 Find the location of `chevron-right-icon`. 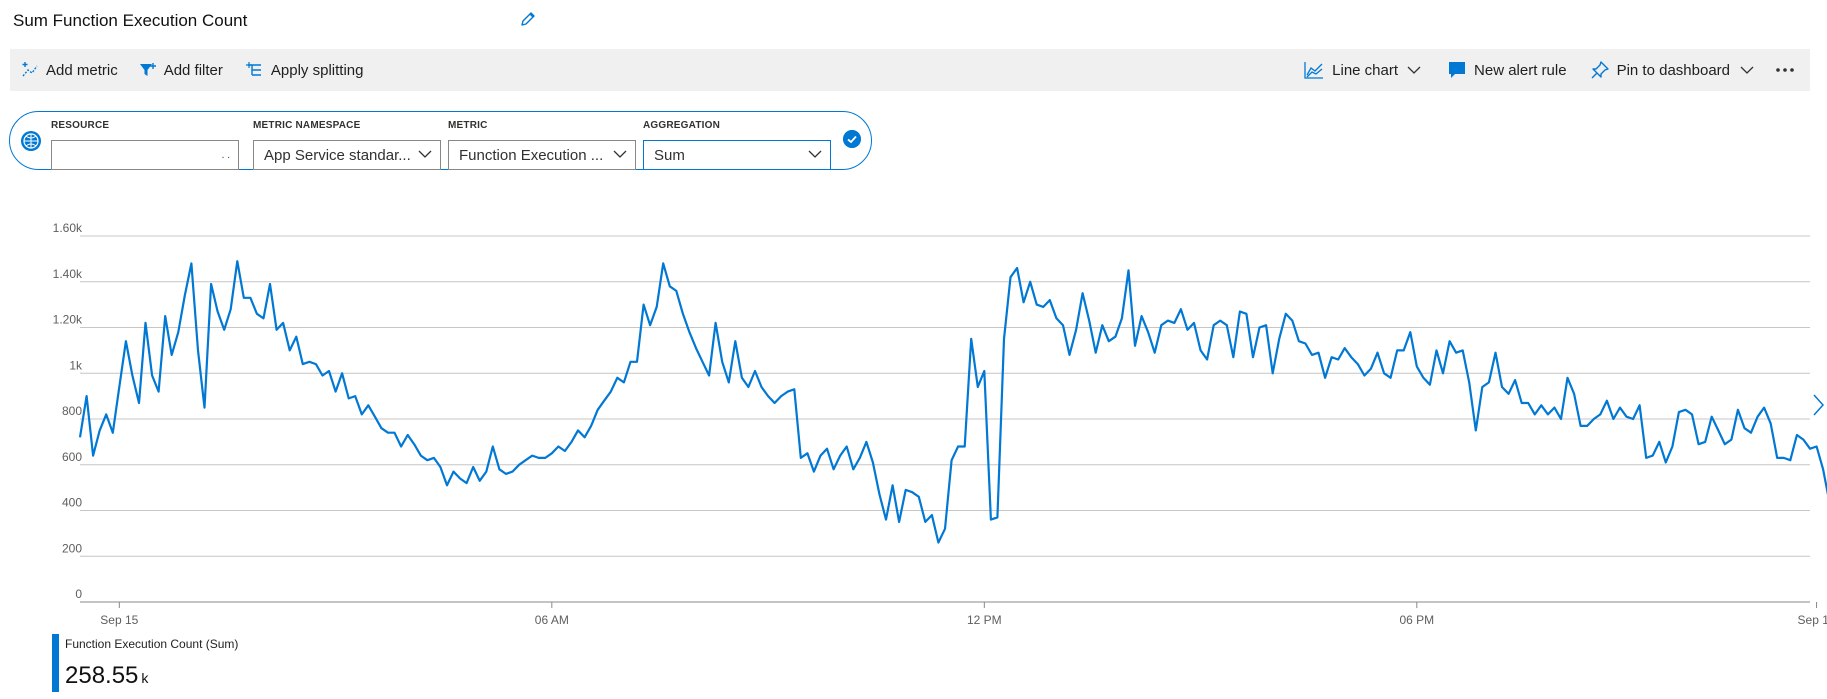

chevron-right-icon is located at coordinates (1818, 405).